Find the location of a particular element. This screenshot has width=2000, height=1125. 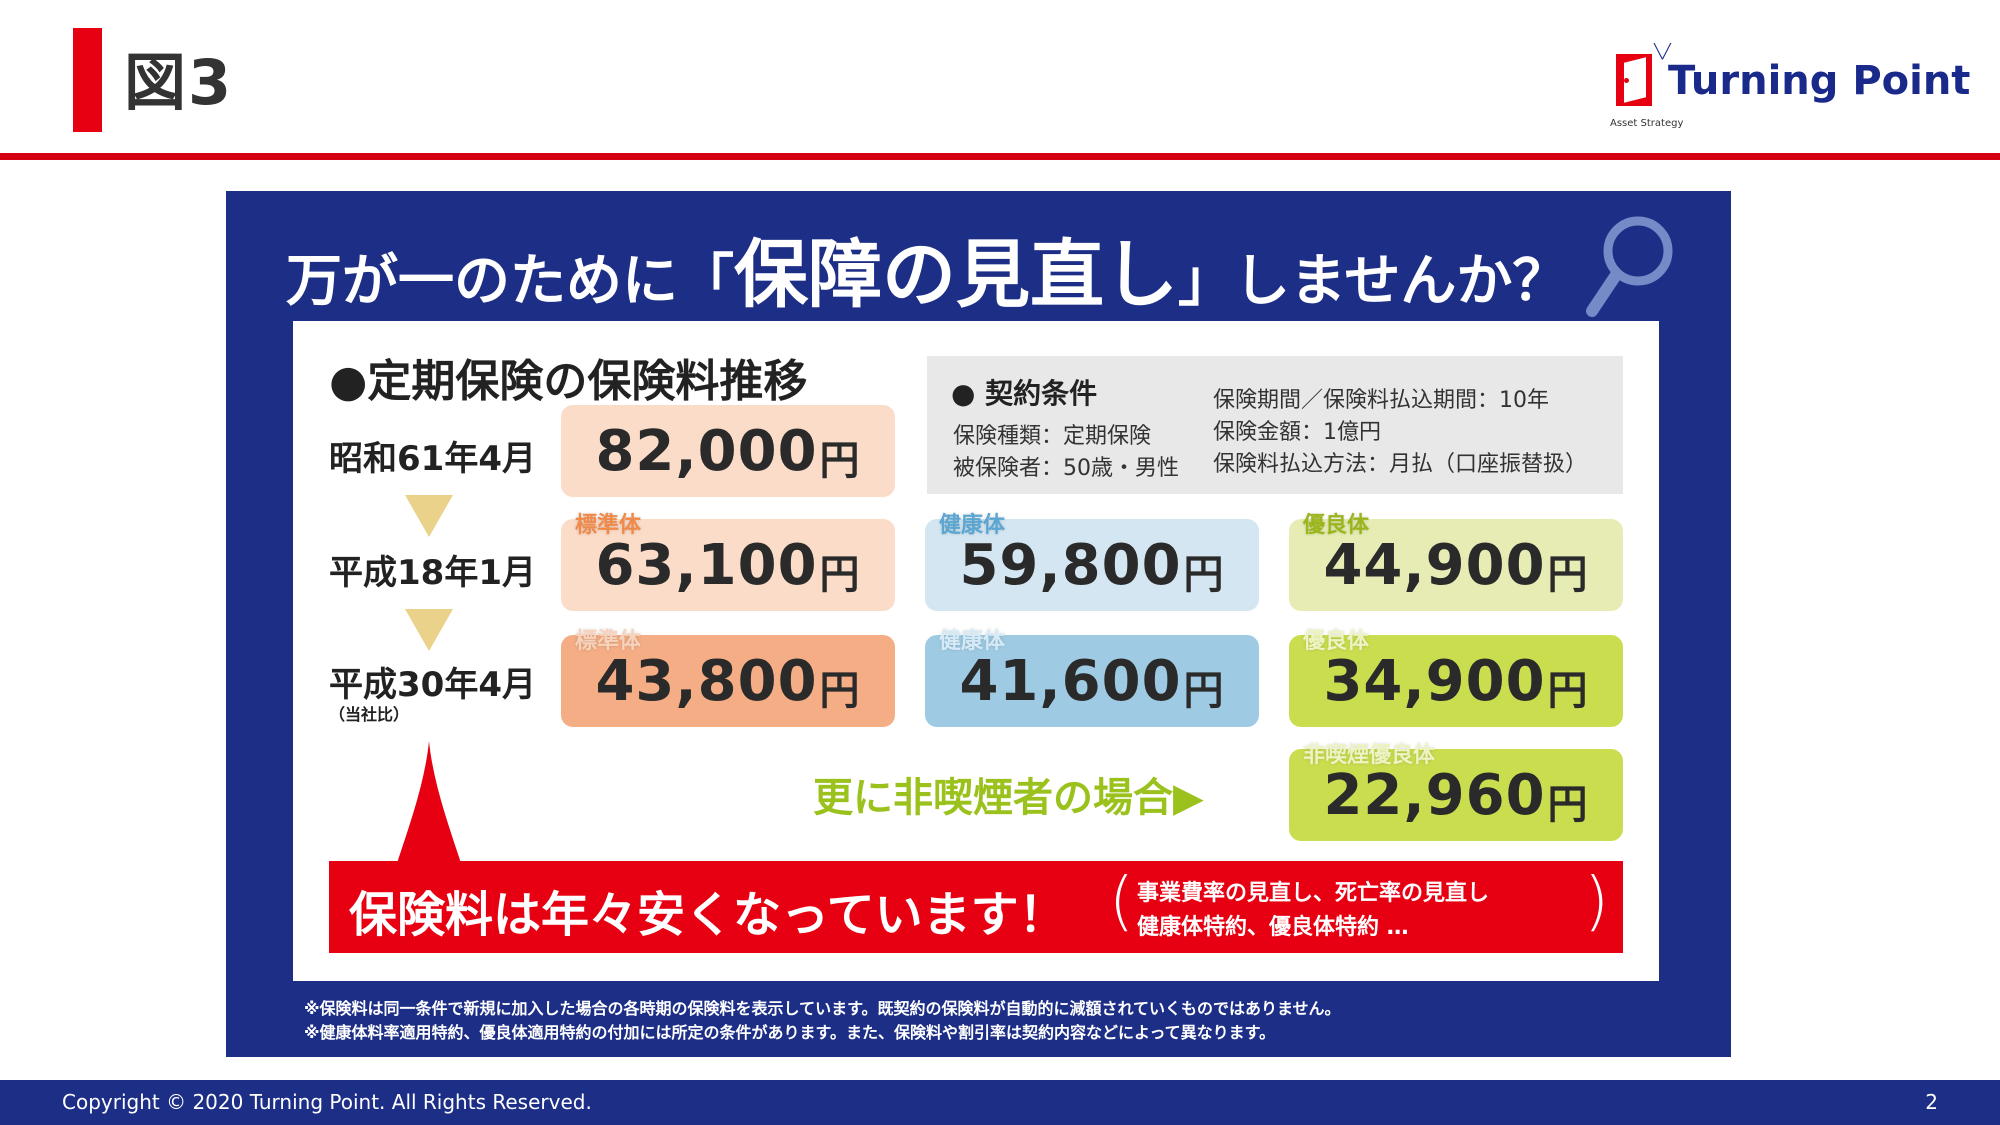

price-box-h30-preferred: 優良体 34,900 円 is located at coordinates (1456, 678).